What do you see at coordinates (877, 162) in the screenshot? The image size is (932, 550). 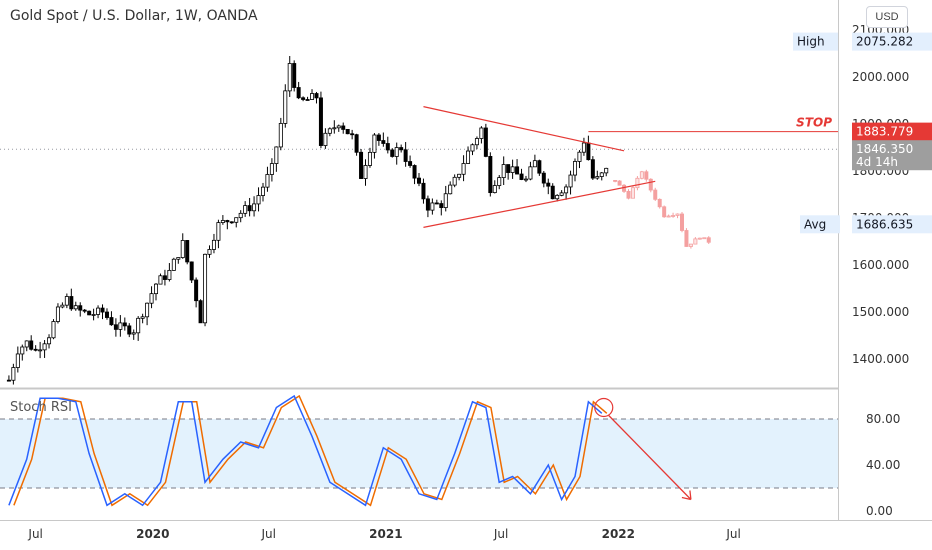 I see `countdown-text: 4d 14h` at bounding box center [877, 162].